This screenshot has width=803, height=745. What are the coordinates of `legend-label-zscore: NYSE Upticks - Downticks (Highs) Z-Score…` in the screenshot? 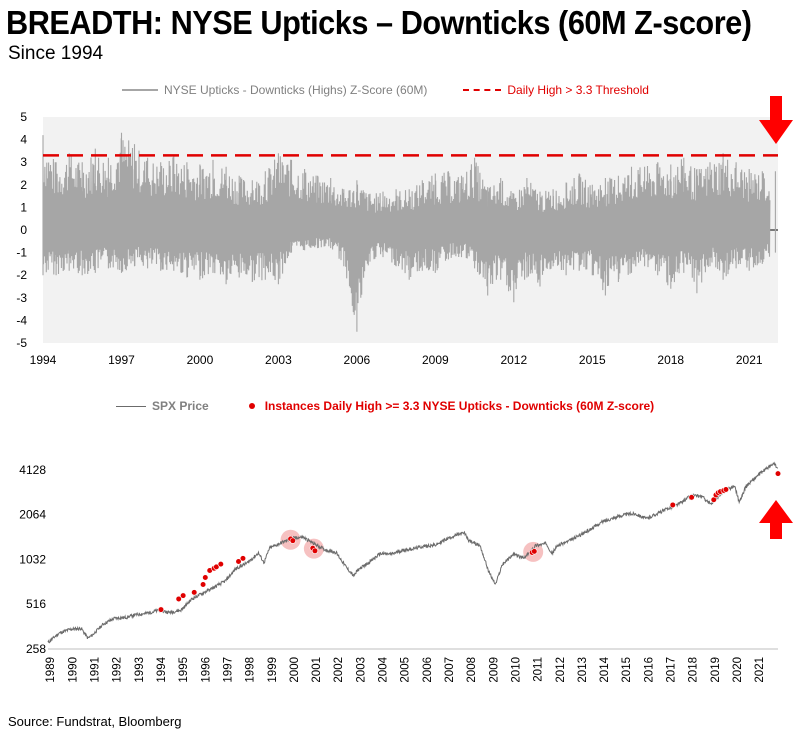 It's located at (296, 90).